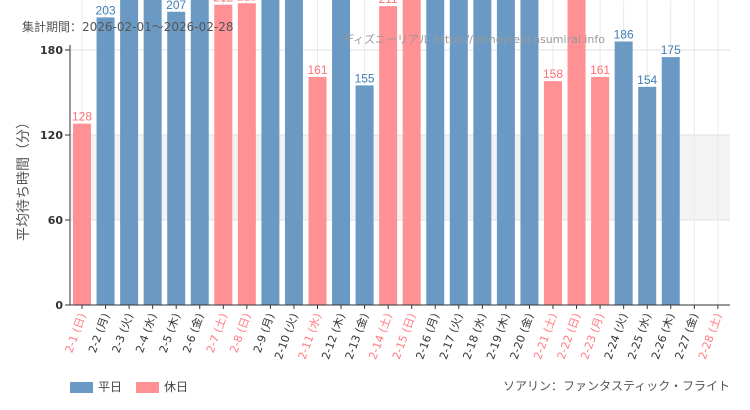 The width and height of the screenshot is (750, 410). I want to click on period-label: 集計期間：2026-02-01～2026-02-28, so click(127, 26).